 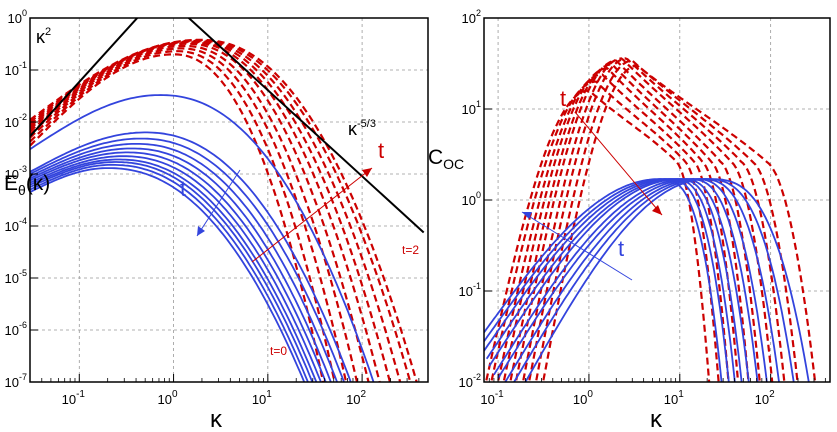 What do you see at coordinates (453, 164) in the screenshot?
I see `chart-right-ylabel-sub: OC` at bounding box center [453, 164].